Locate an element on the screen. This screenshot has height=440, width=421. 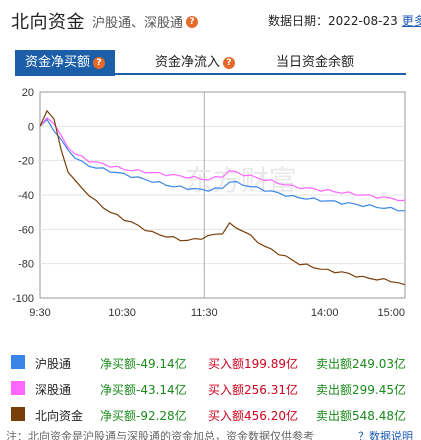
y-tick-label: -20 is located at coordinates (26, 162).